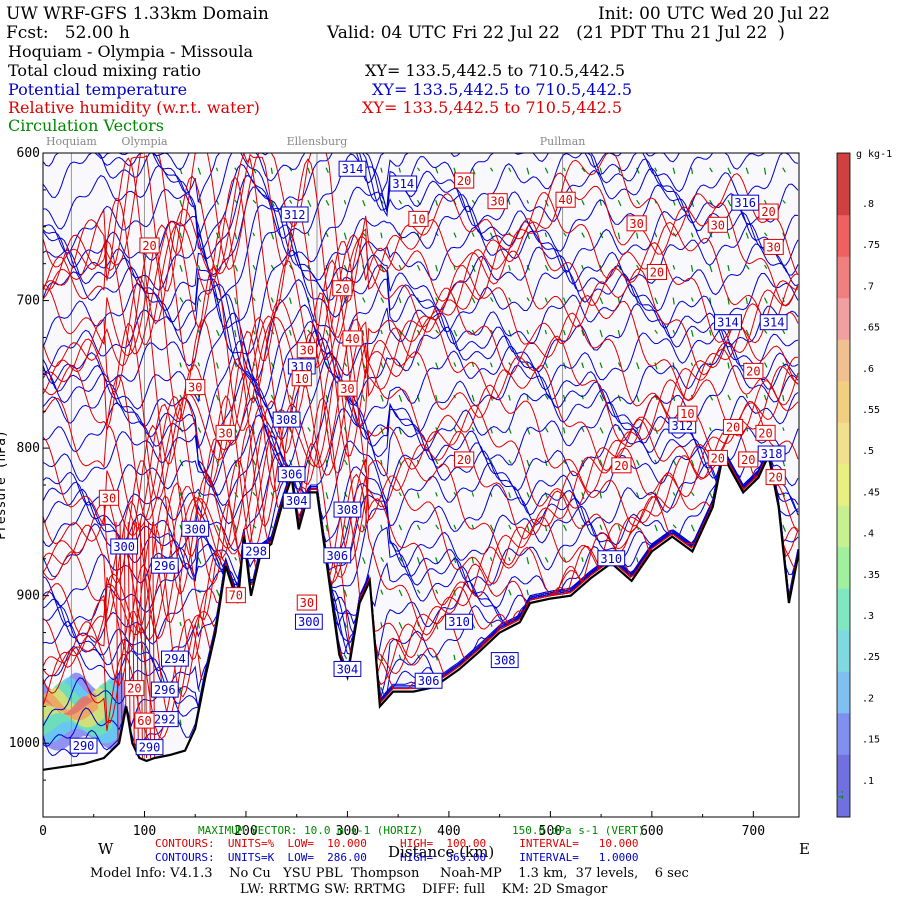  Describe the element at coordinates (165, 566) in the screenshot. I see `theta-label: 296` at that location.